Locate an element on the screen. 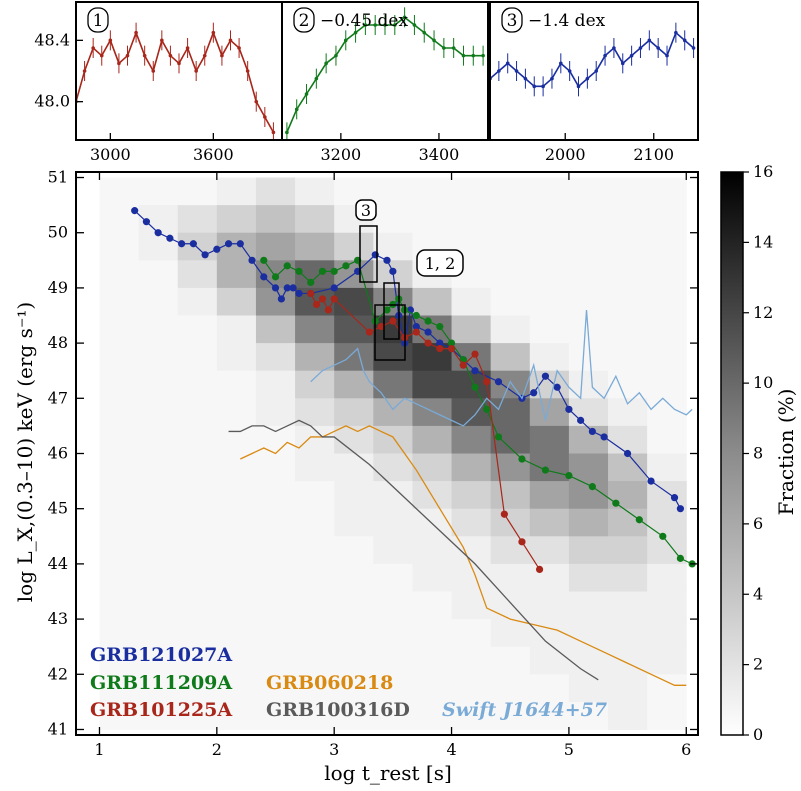  y-axis-title: log L_X,(0.3–10) keV (erg s⁻¹) is located at coordinates (25, 452).